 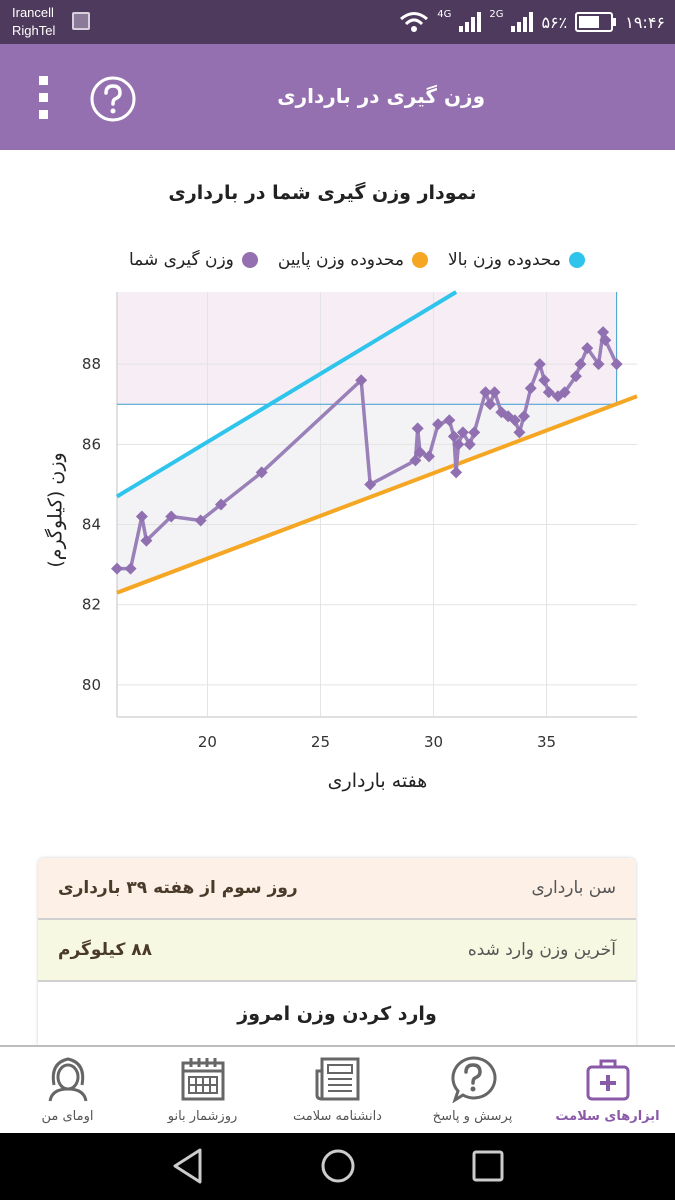 I want to click on legend-item-yours: وزن گیری شما, so click(x=193, y=260).